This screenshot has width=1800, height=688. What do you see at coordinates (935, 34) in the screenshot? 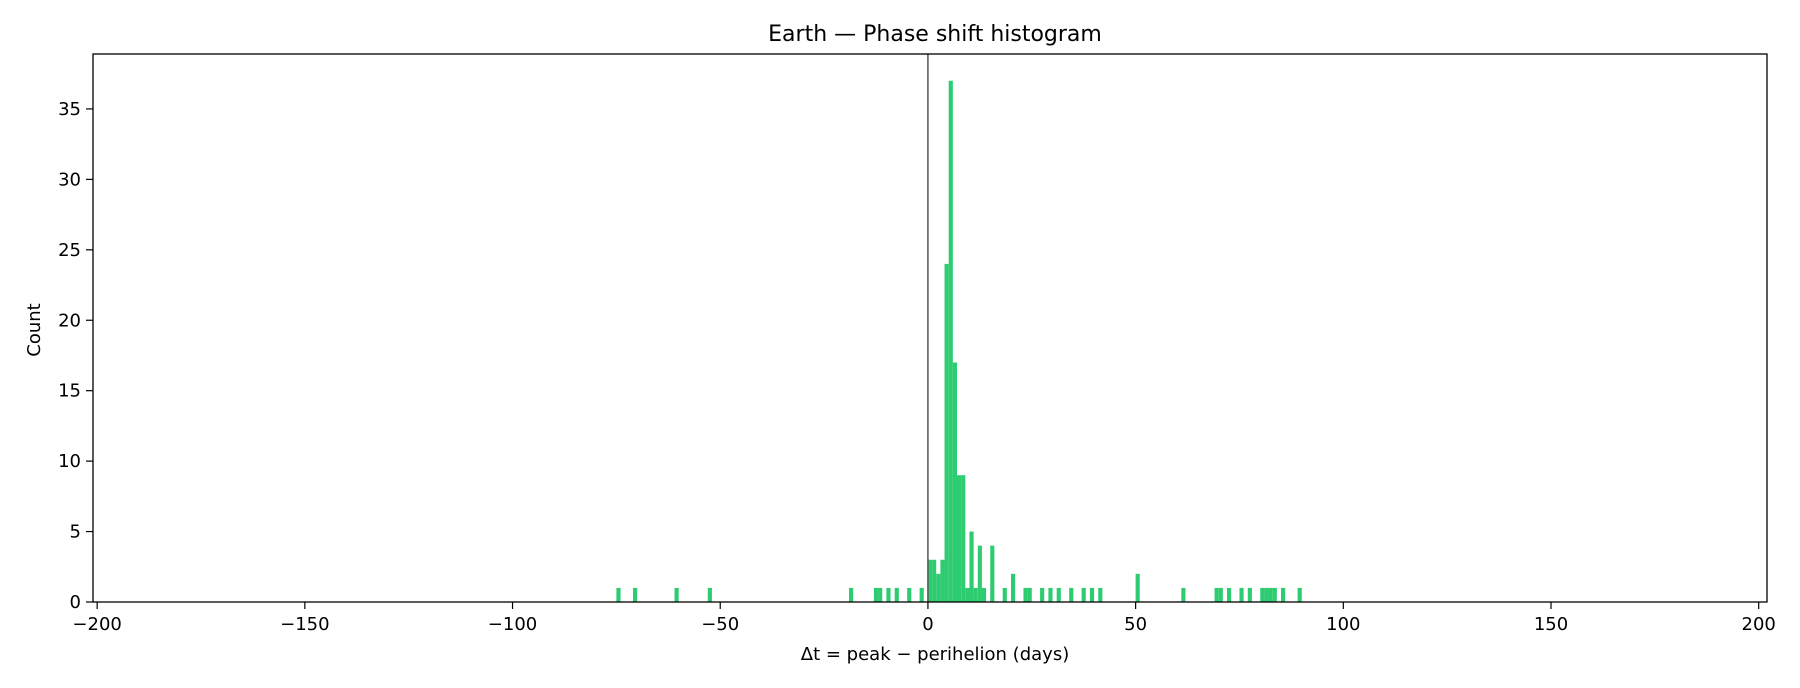
I see `chart-title: Earth — Phase shift histogram` at bounding box center [935, 34].